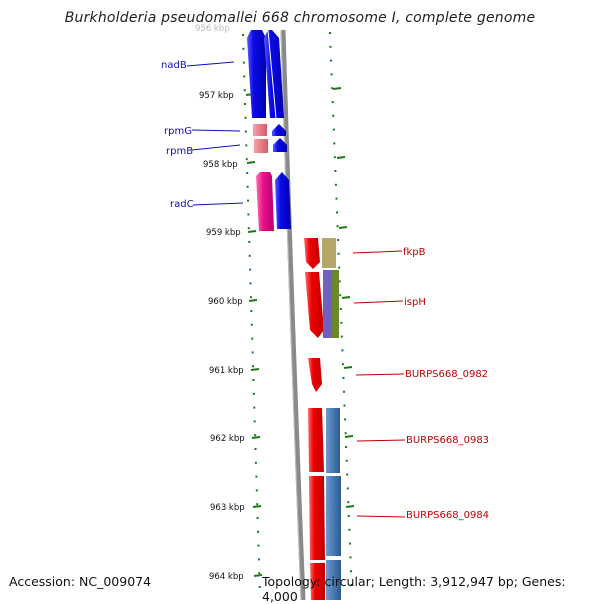 The width and height of the screenshot is (600, 604). I want to click on gene-nadB-outer, so click(256, 74).